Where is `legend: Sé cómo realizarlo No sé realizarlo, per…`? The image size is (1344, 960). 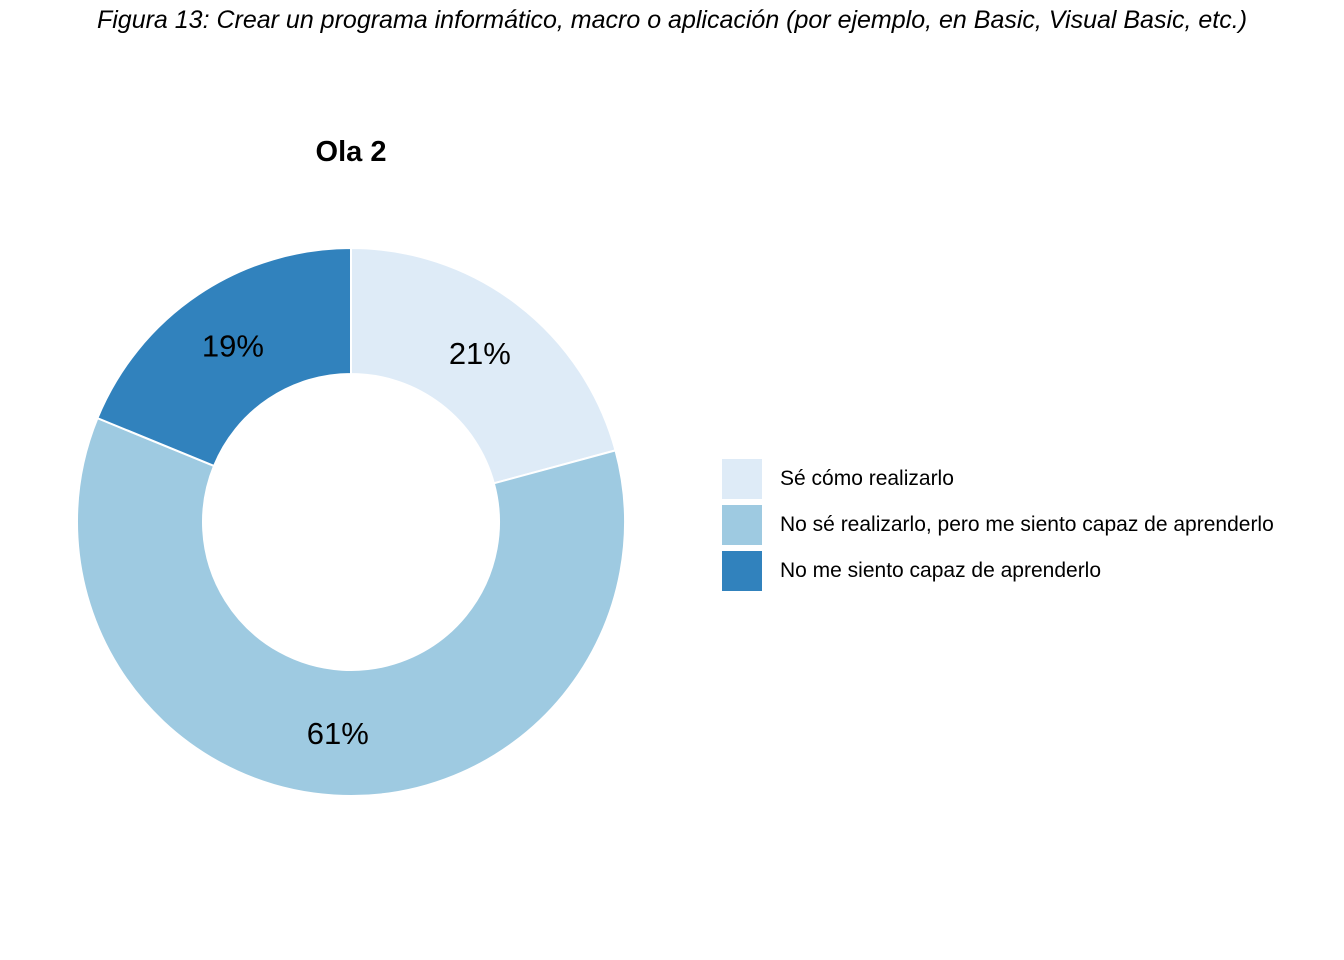 legend: Sé cómo realizarlo No sé realizarlo, per… is located at coordinates (998, 525).